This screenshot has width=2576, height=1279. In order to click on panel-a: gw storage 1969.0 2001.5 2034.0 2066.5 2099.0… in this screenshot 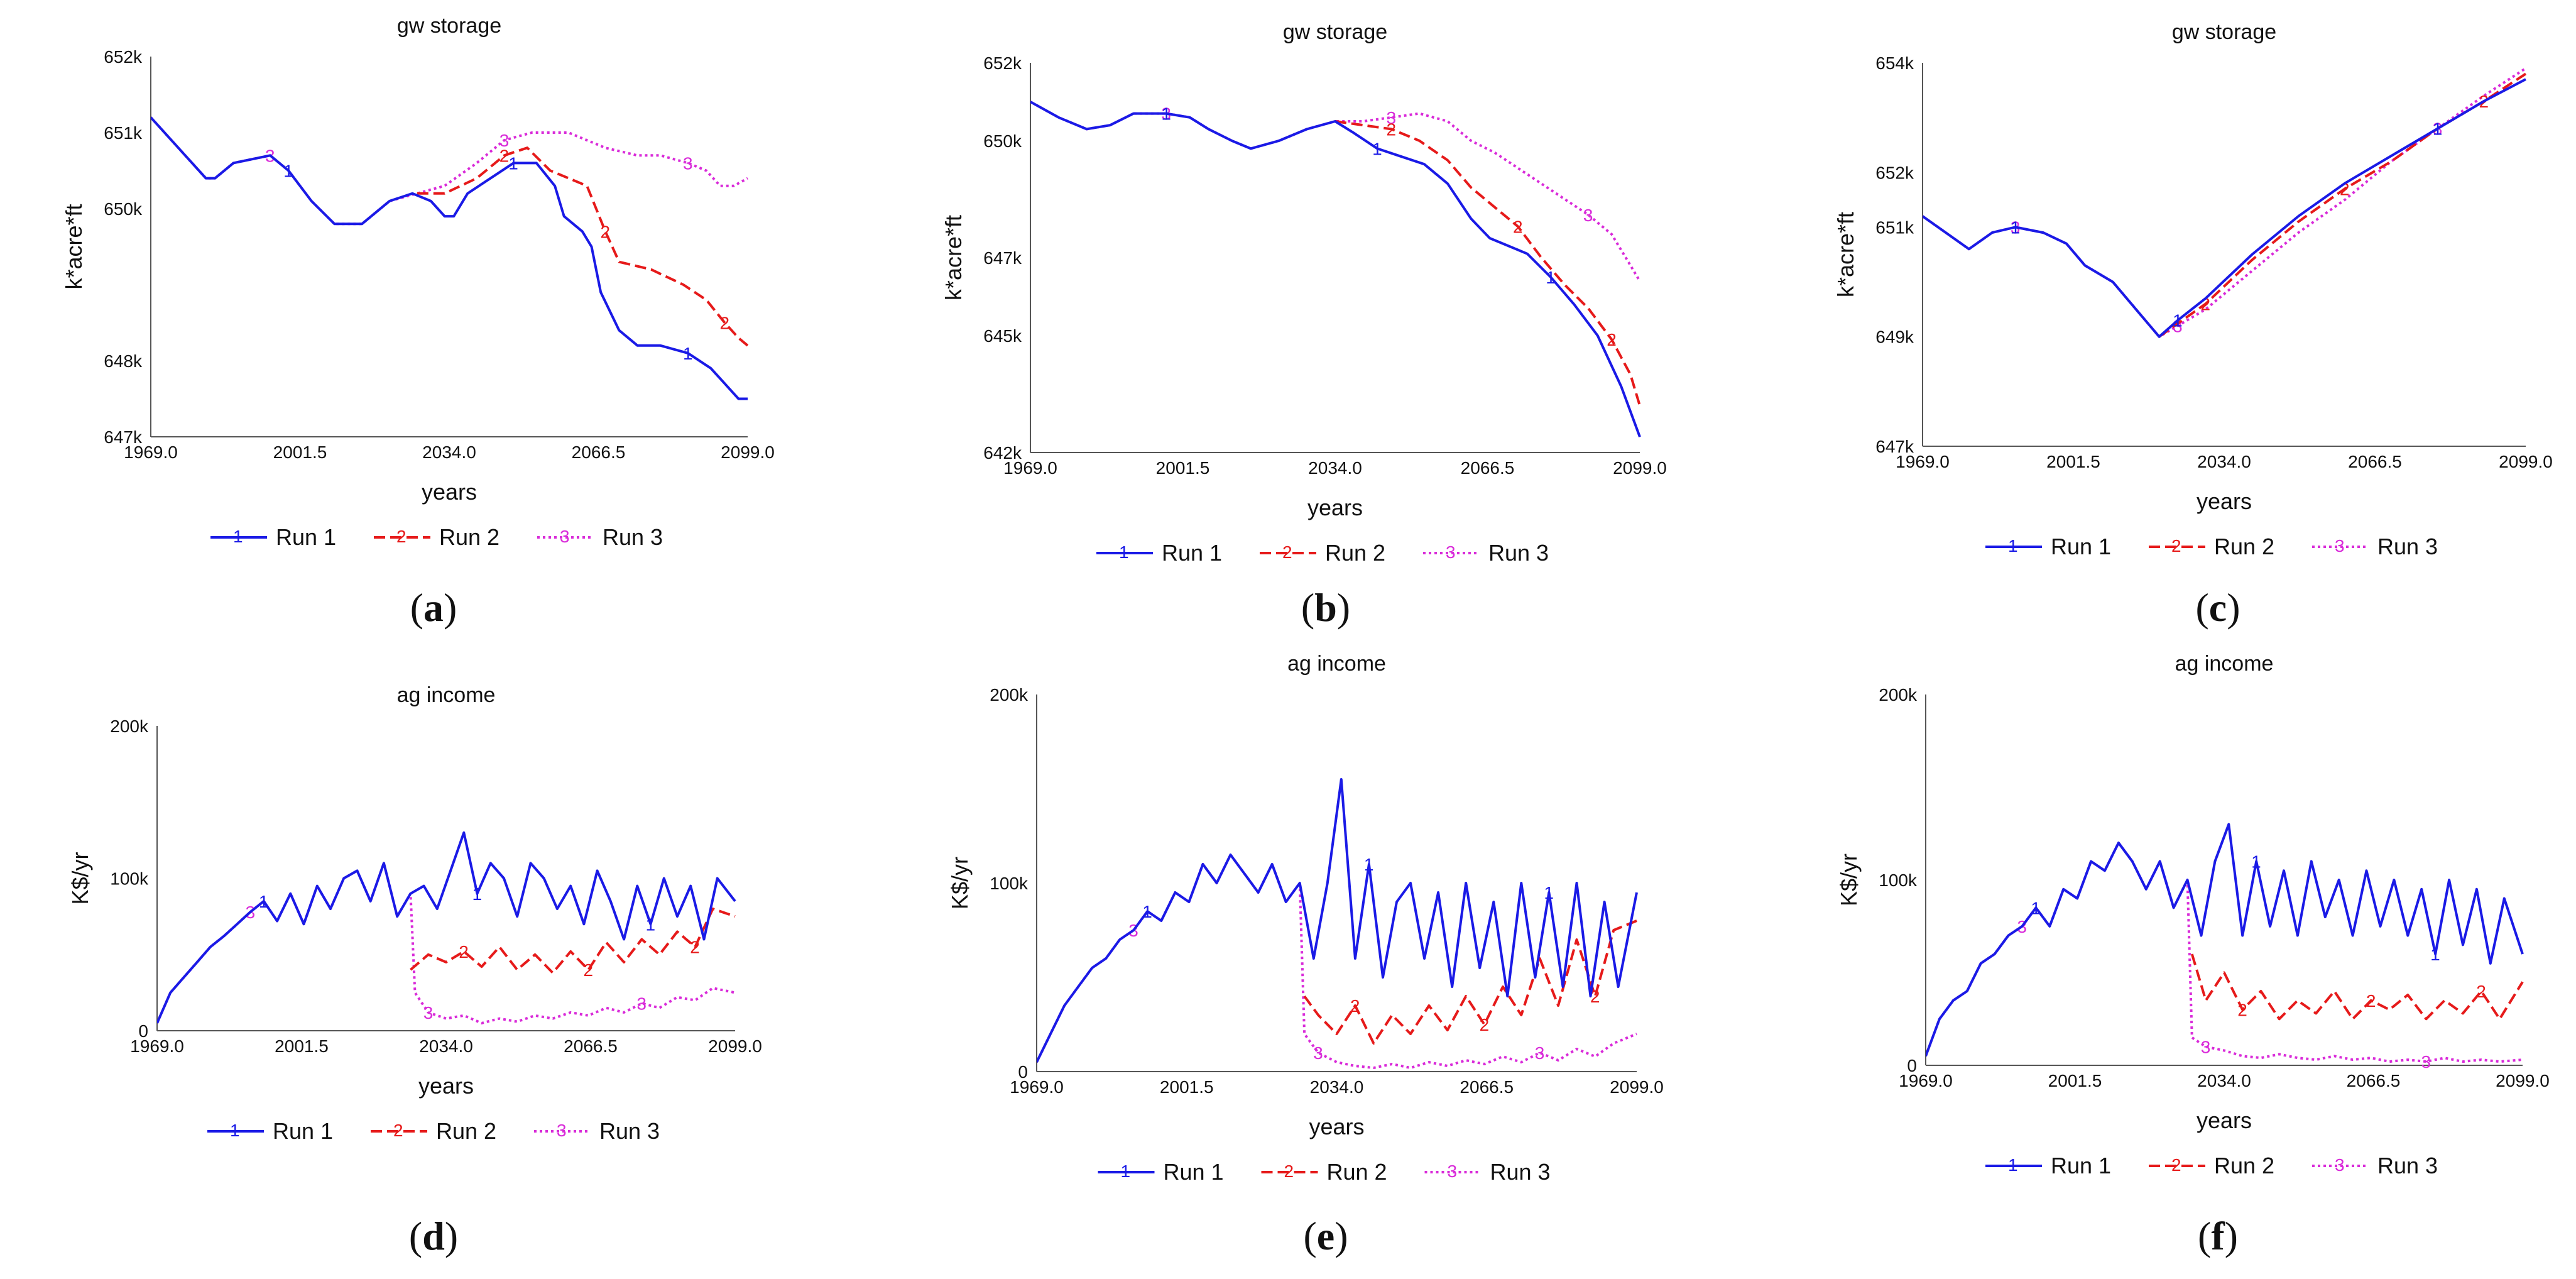, I will do `click(407, 289)`.